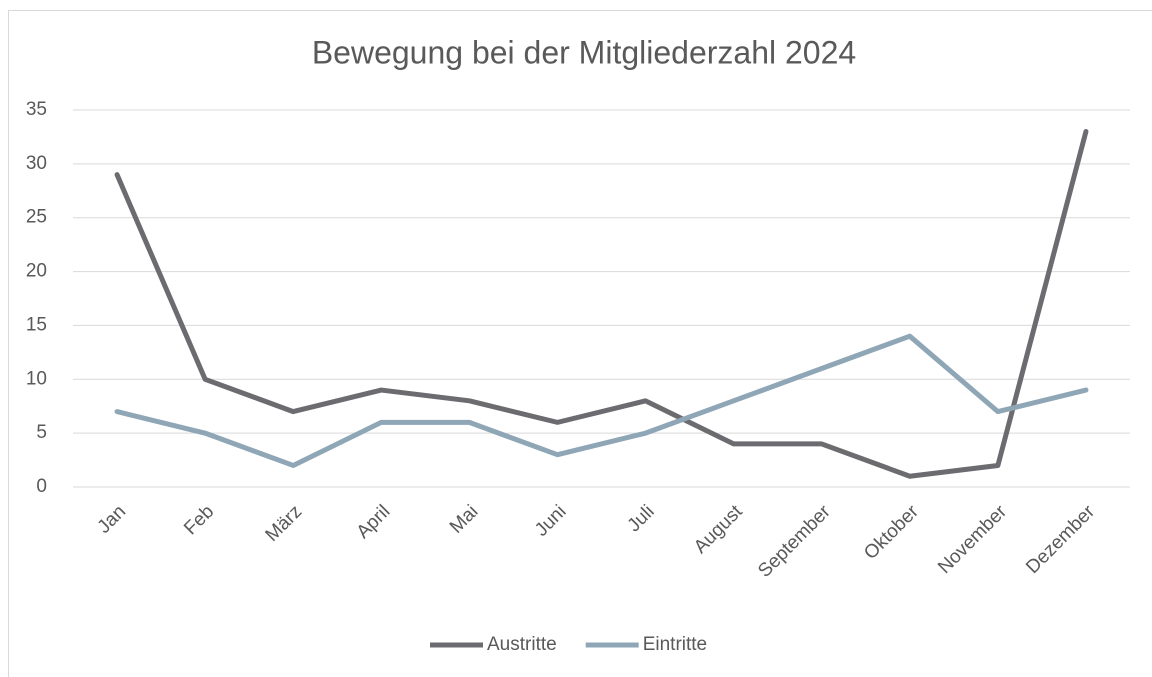 This screenshot has height=677, width=1152. Describe the element at coordinates (41, 432) in the screenshot. I see `y-tick-label: 5` at that location.